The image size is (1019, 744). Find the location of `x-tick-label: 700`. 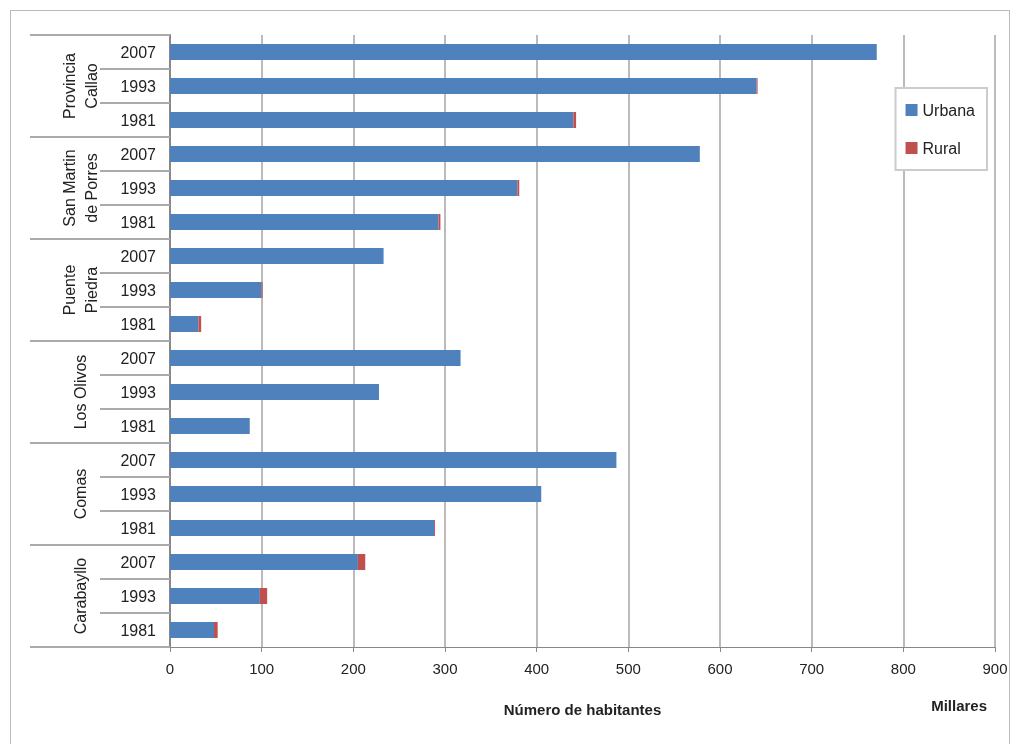

x-tick-label: 700 is located at coordinates (812, 668).